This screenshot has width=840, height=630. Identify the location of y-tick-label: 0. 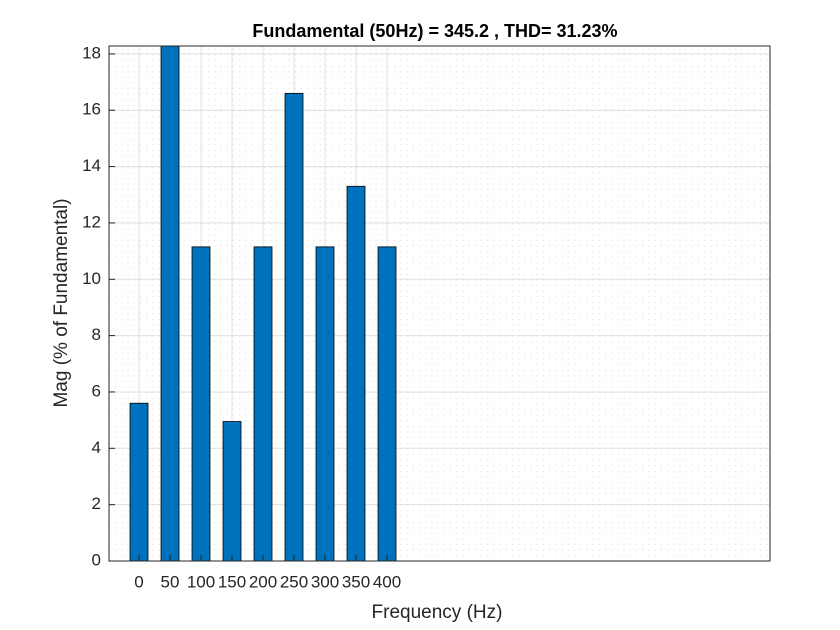
(96, 559).